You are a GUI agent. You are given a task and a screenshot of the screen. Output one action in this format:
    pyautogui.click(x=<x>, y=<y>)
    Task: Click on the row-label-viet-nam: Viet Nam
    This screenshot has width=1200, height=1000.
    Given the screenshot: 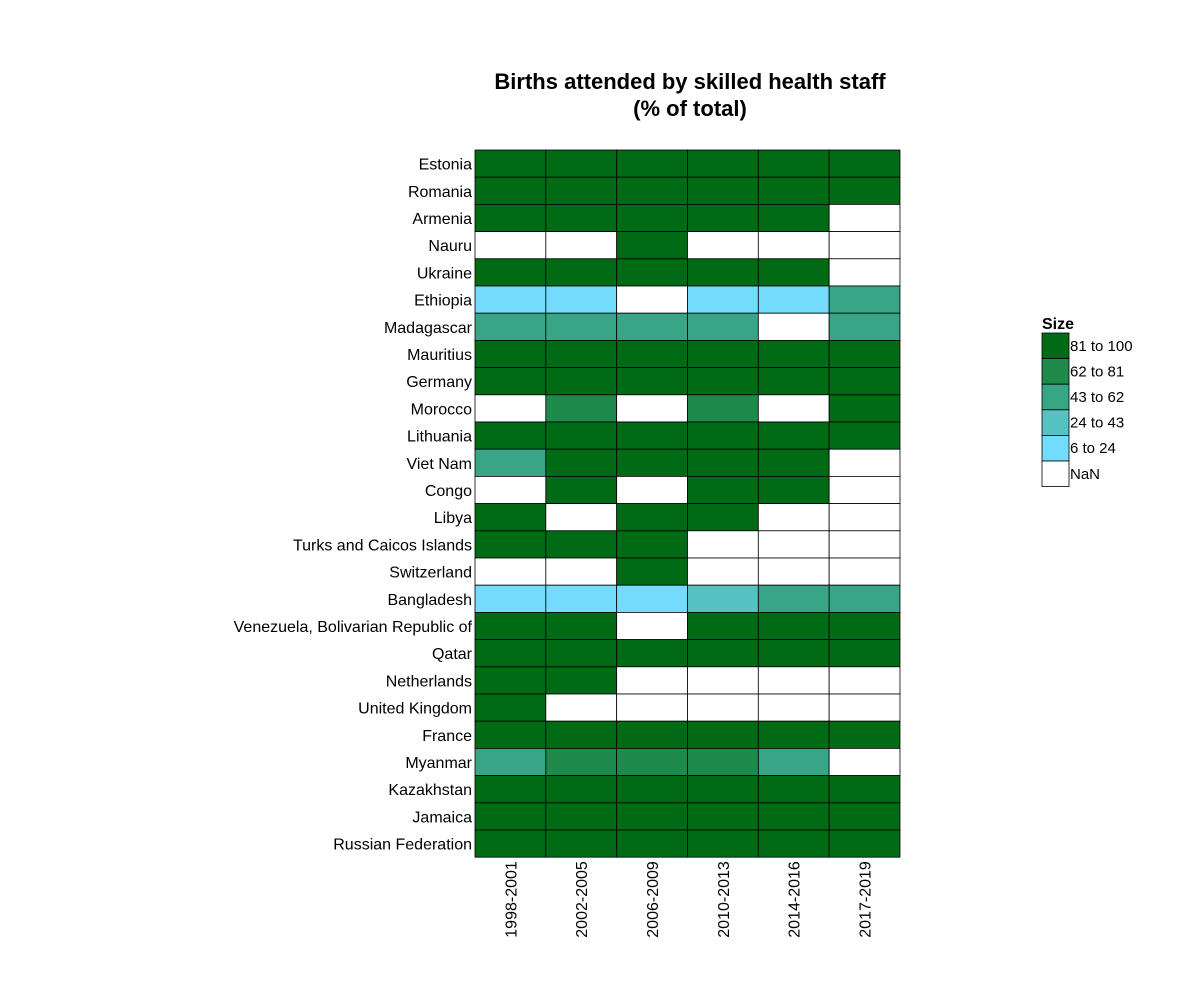 What is the action you would take?
    pyautogui.click(x=439, y=464)
    